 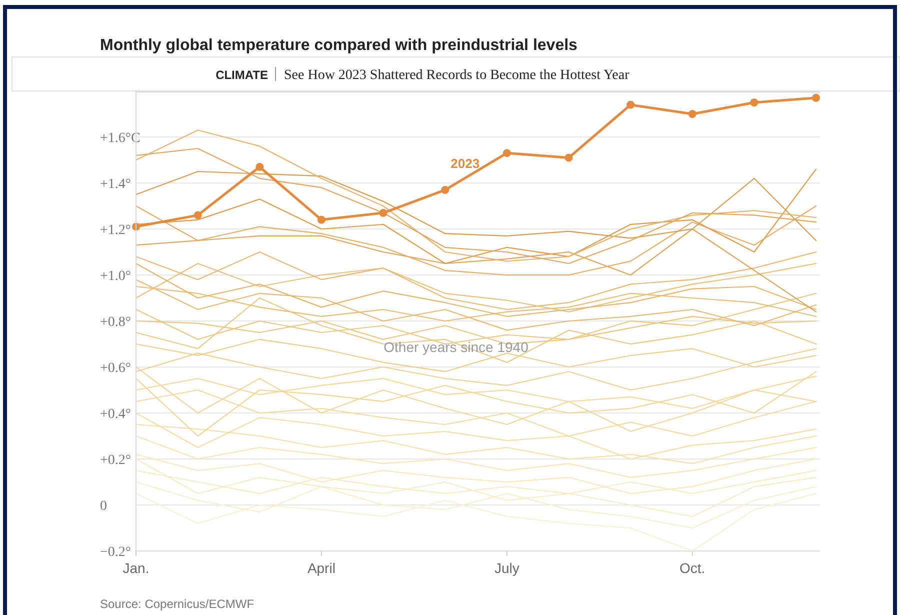 What do you see at coordinates (115, 414) in the screenshot?
I see `y-tick-label: +0.4°` at bounding box center [115, 414].